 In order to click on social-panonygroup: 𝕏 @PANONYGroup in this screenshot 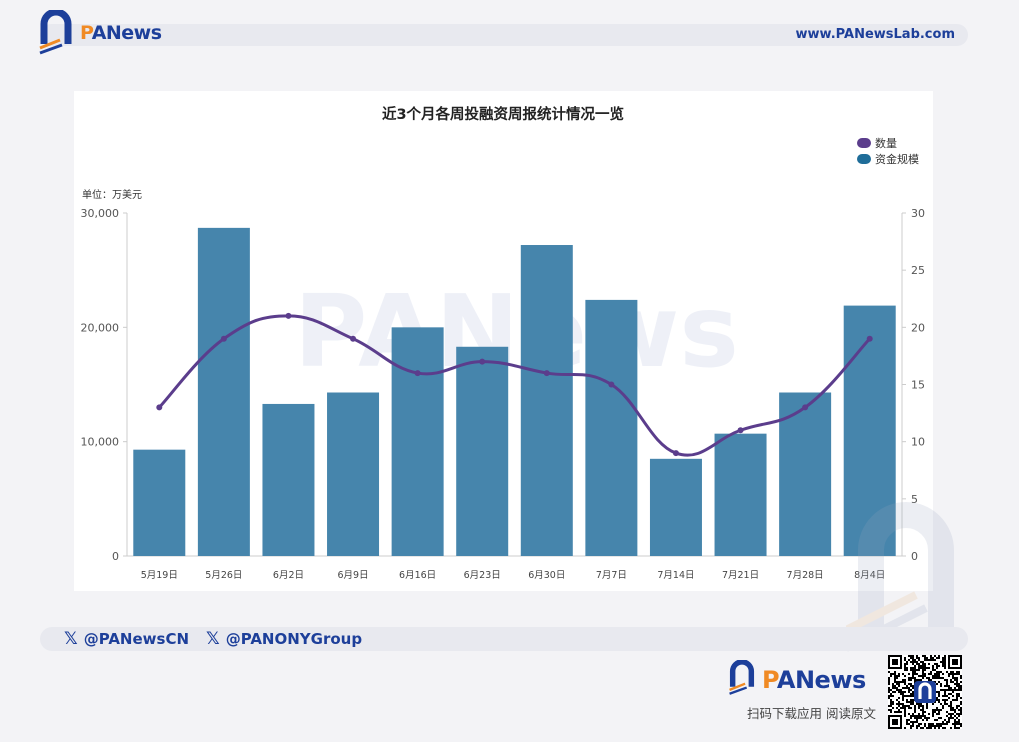, I will do `click(284, 639)`.